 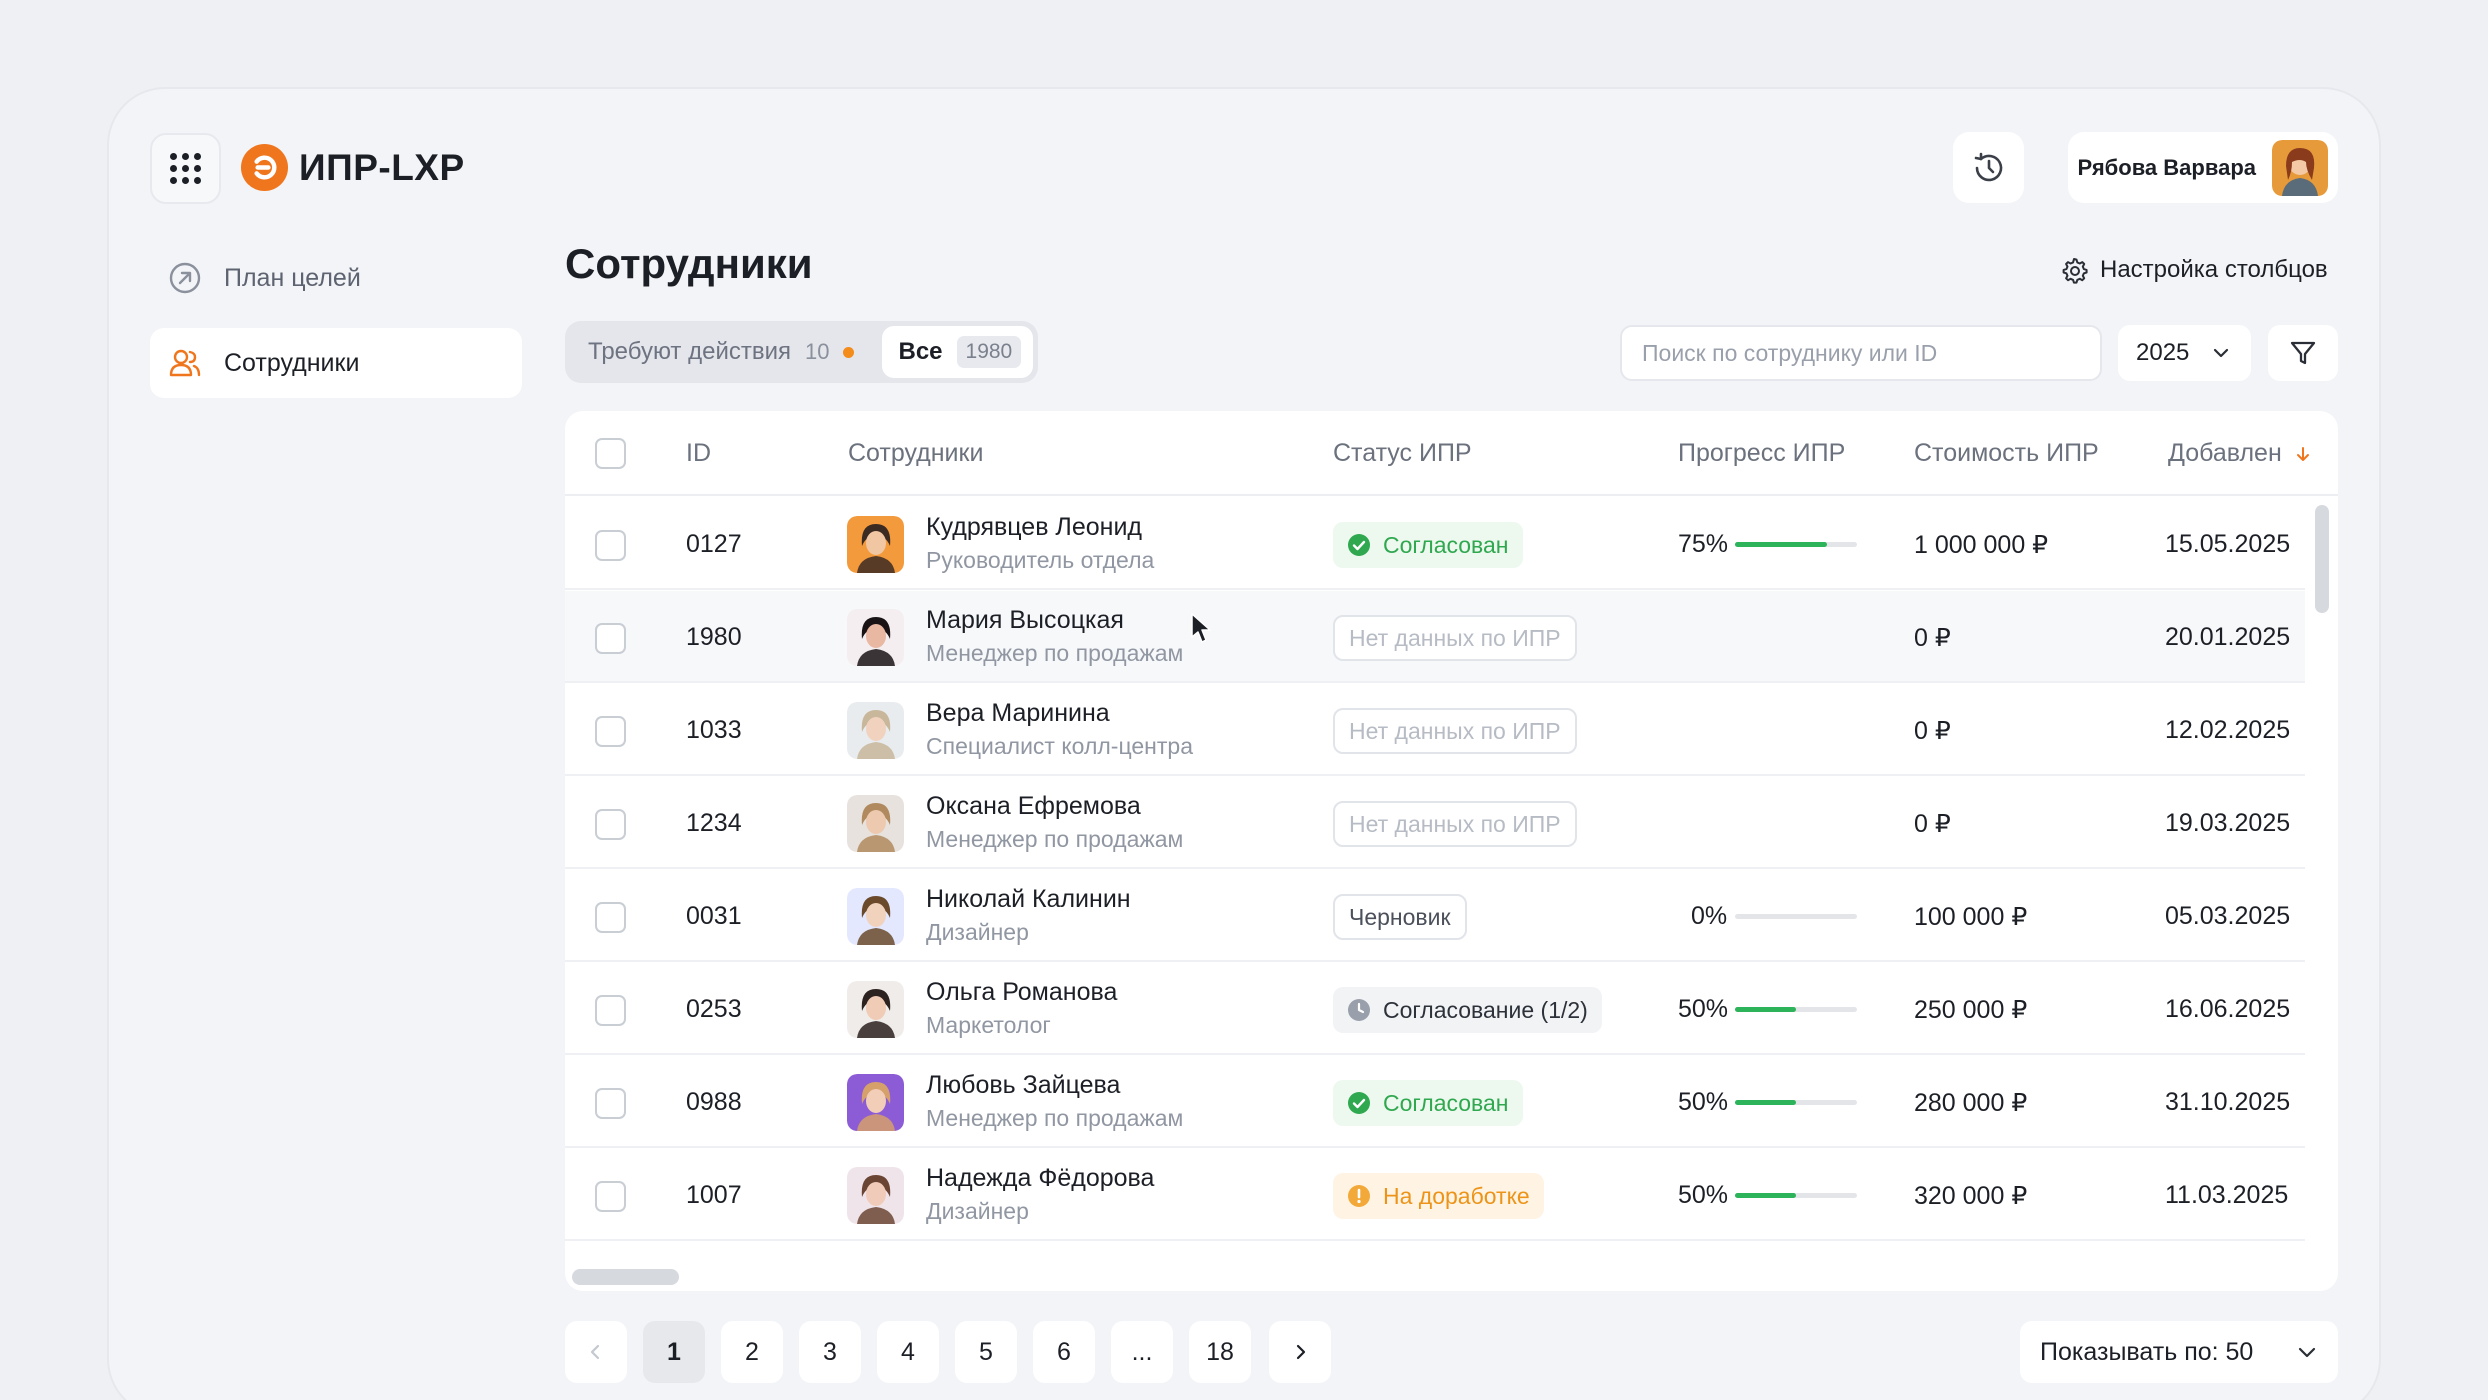 What do you see at coordinates (2228, 1009) in the screenshot?
I see `added-date: 16.06.2025` at bounding box center [2228, 1009].